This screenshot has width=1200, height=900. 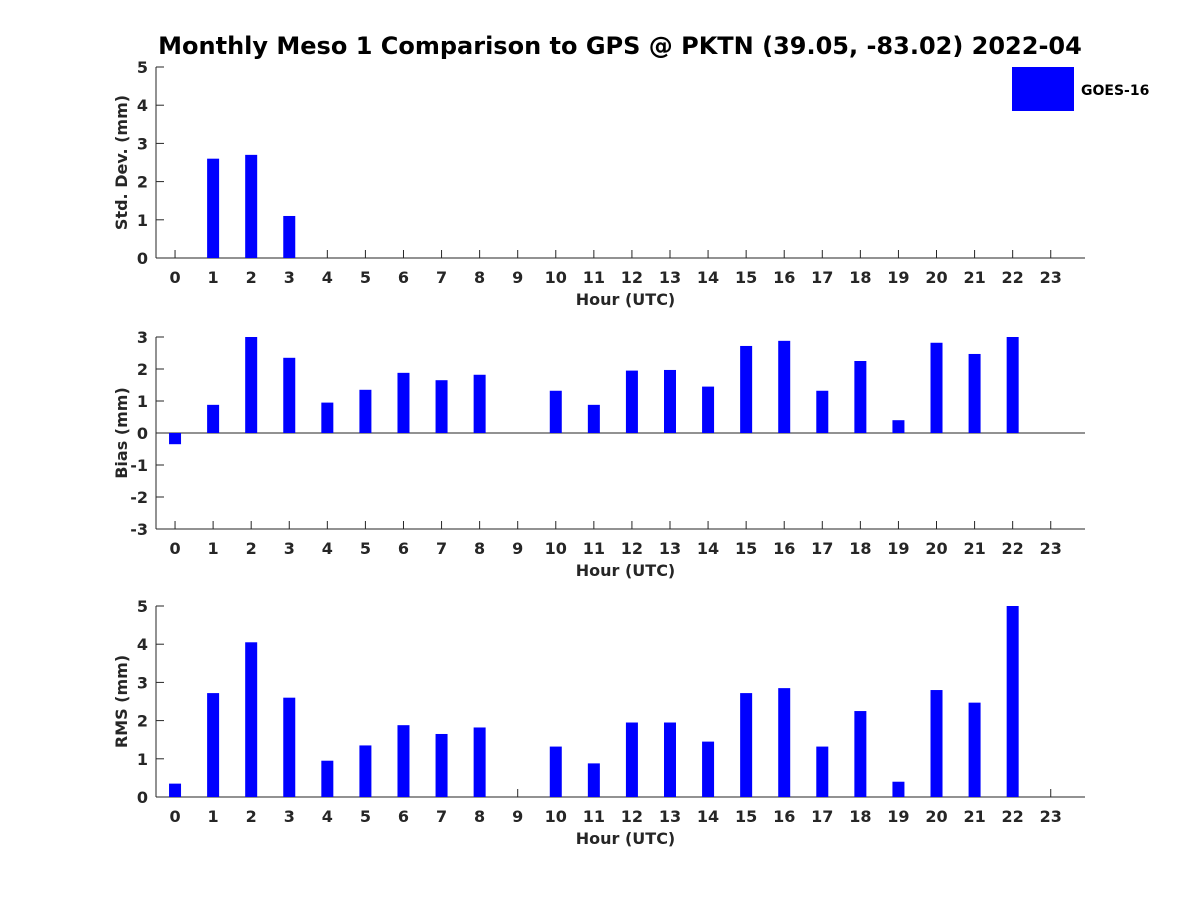 What do you see at coordinates (556, 277) in the screenshot?
I see `x-tick-label: 10` at bounding box center [556, 277].